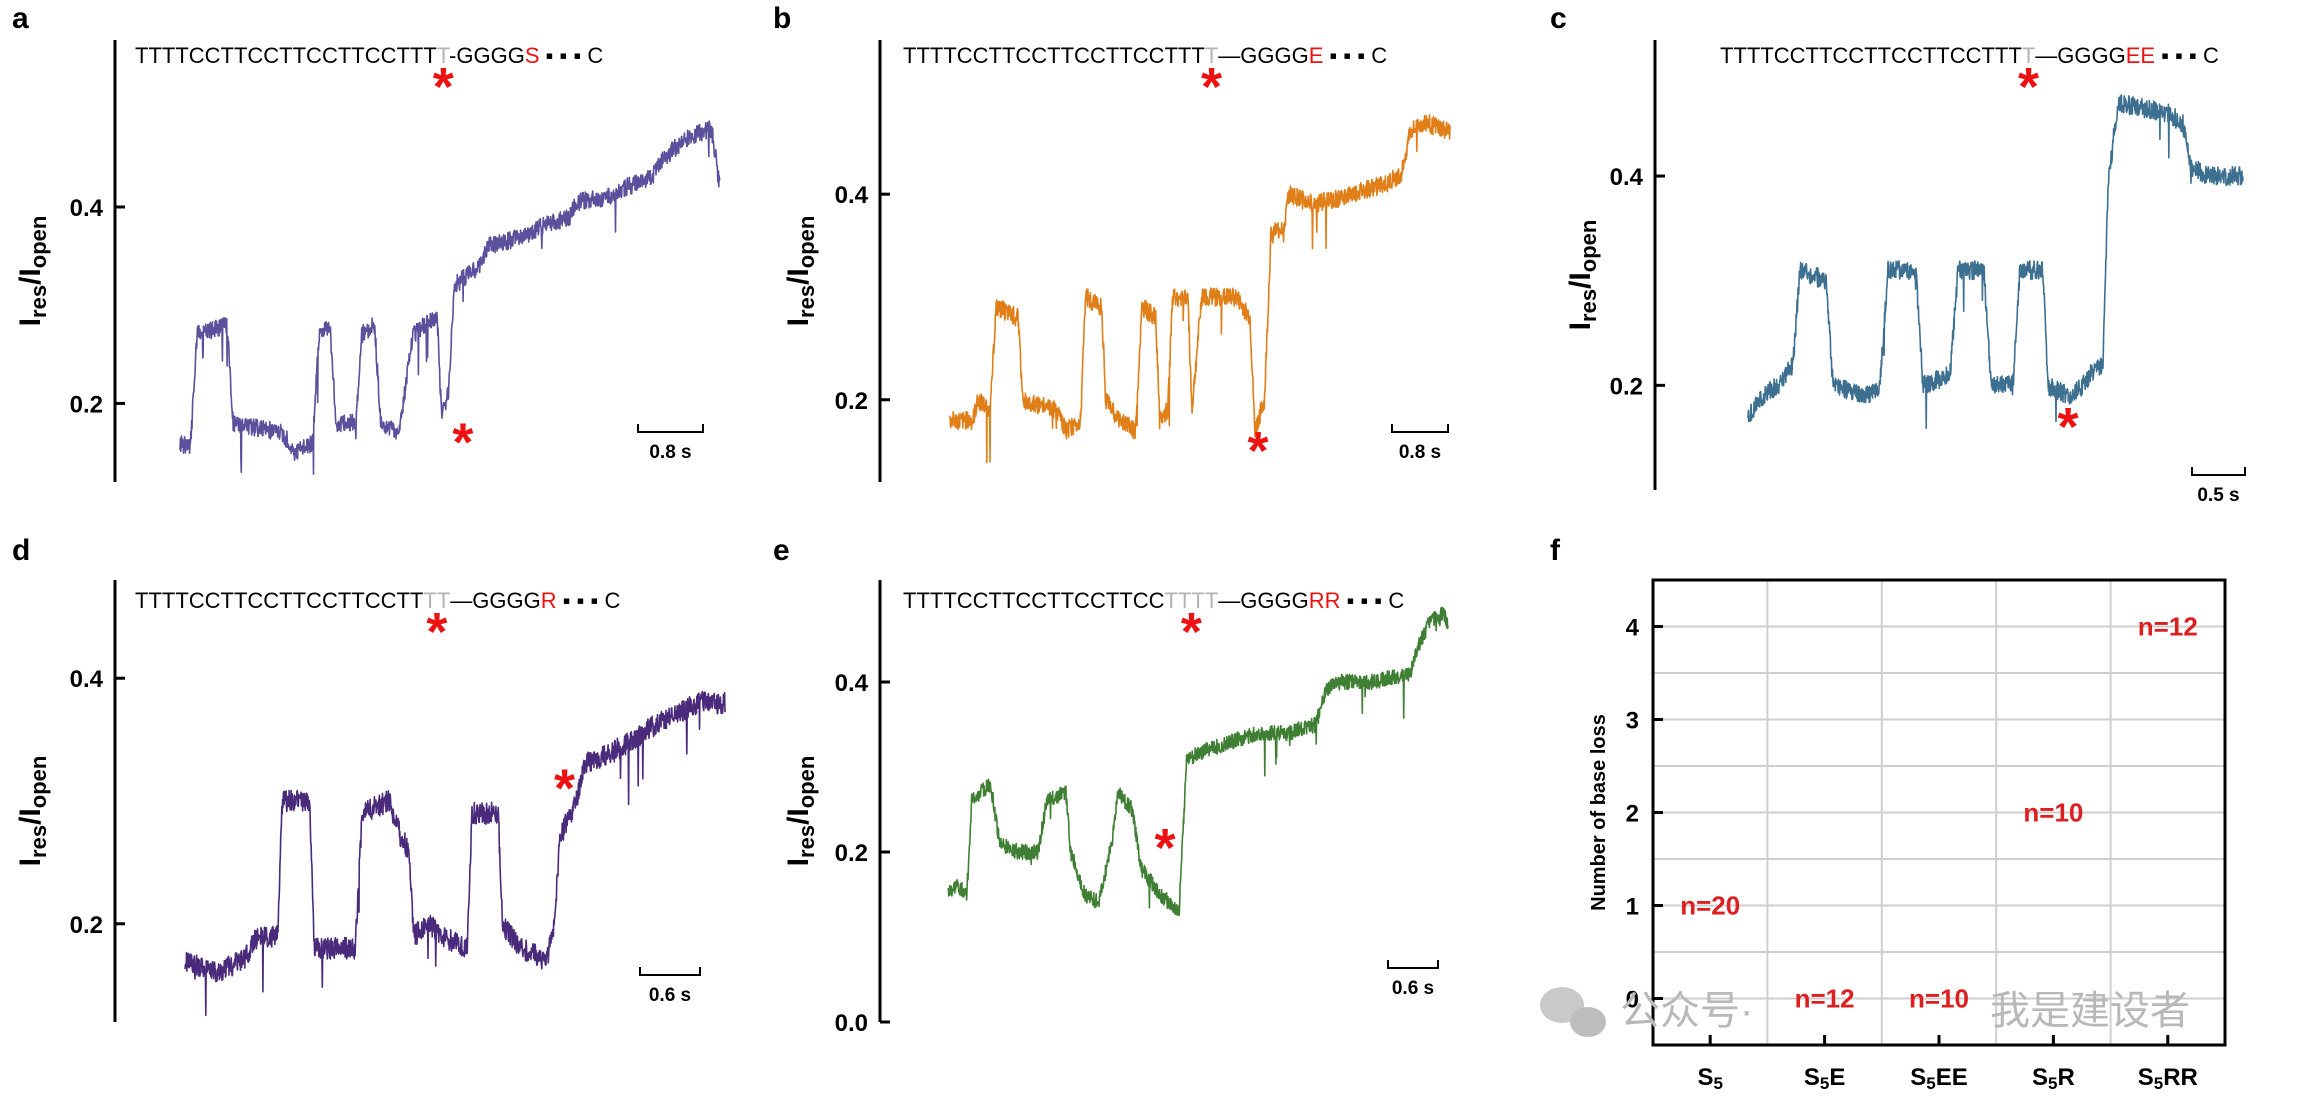 This screenshot has height=1104, width=2300. I want to click on watermark-text-1: 公众号·, so click(1686, 1011).